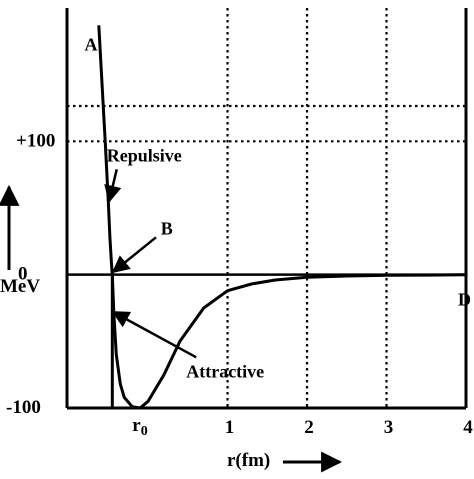  Describe the element at coordinates (230, 427) in the screenshot. I see `x-tick-label: 1` at that location.